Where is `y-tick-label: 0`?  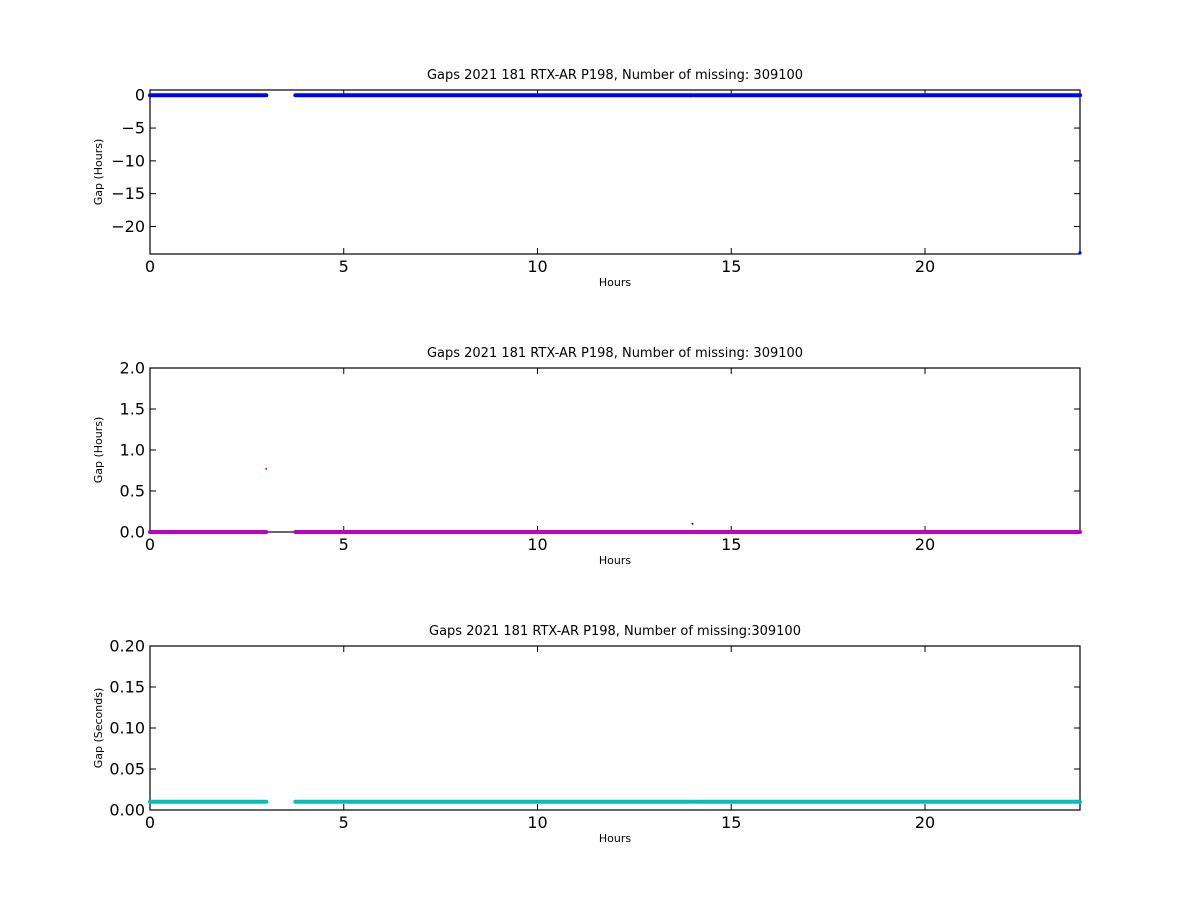
y-tick-label: 0 is located at coordinates (140, 95).